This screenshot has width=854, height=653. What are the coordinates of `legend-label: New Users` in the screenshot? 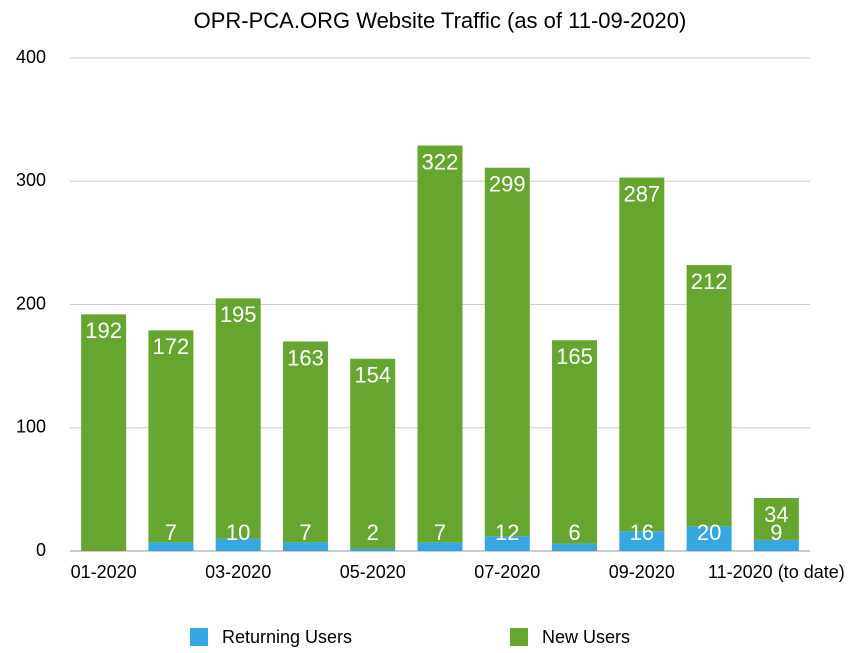 It's located at (586, 637).